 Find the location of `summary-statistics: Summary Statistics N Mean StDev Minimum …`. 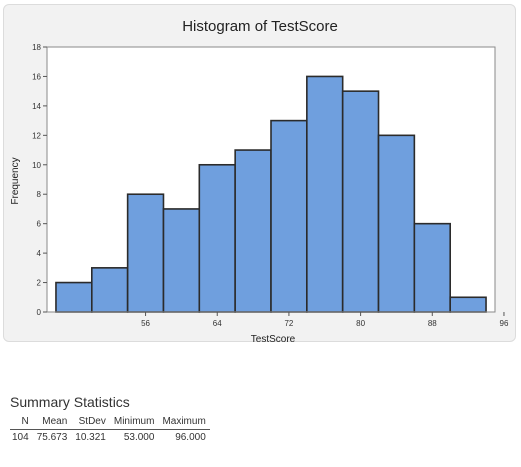

summary-statistics: Summary Statistics N Mean StDev Minimum … is located at coordinates (110, 418).